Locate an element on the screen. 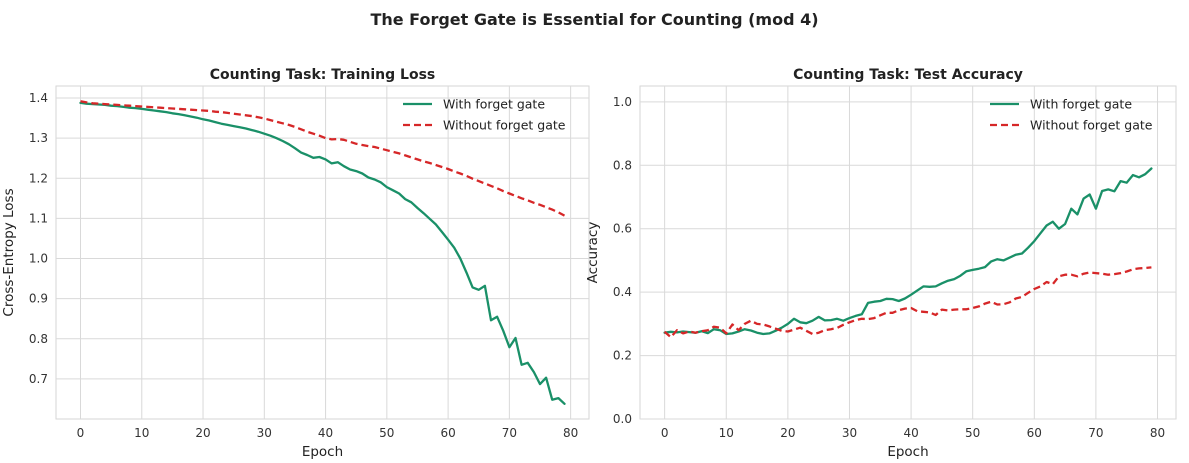 This screenshot has width=1189, height=463. y-tick-label-loss: 0.8 is located at coordinates (38, 339).